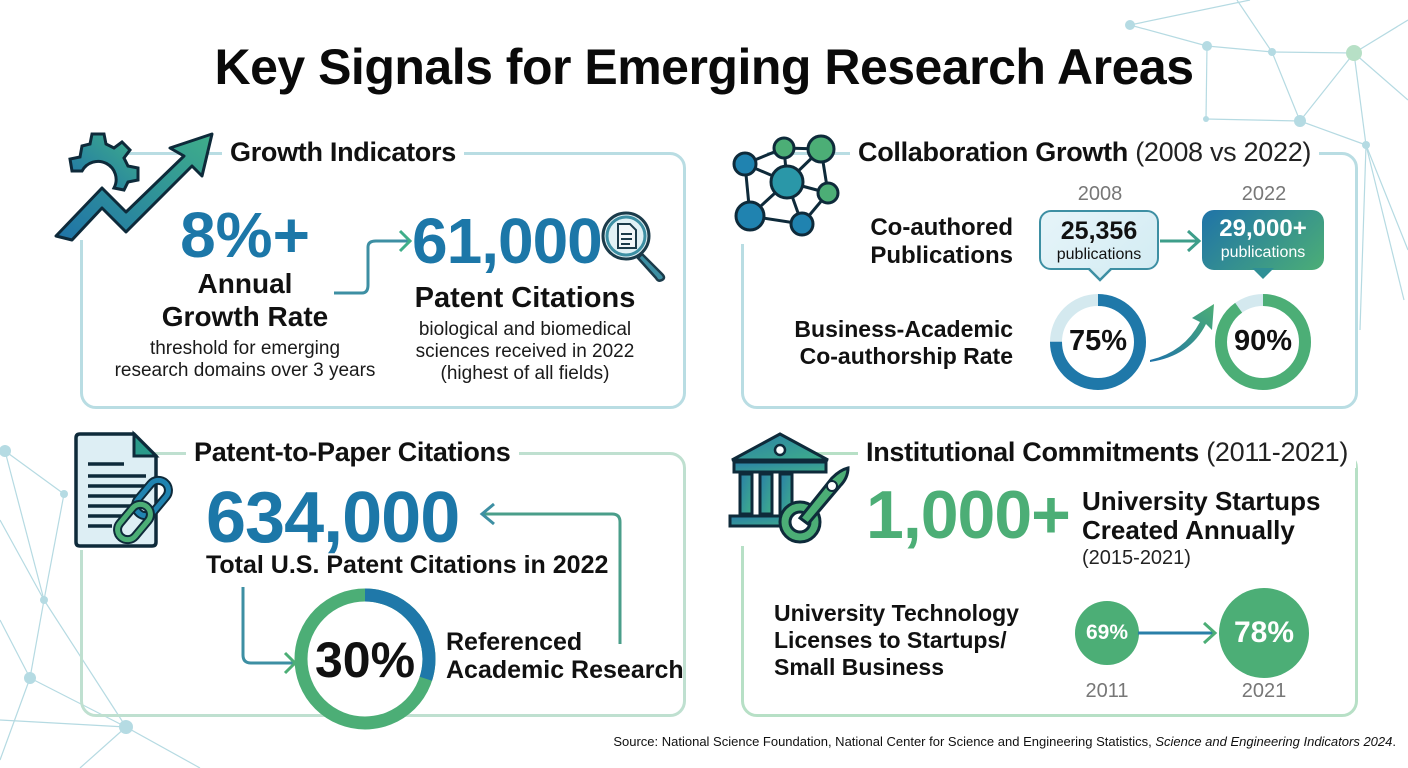 This screenshot has width=1408, height=768. Describe the element at coordinates (525, 351) in the screenshot. I see `patent-citations-desc-line2: sciences received in 2022` at that location.